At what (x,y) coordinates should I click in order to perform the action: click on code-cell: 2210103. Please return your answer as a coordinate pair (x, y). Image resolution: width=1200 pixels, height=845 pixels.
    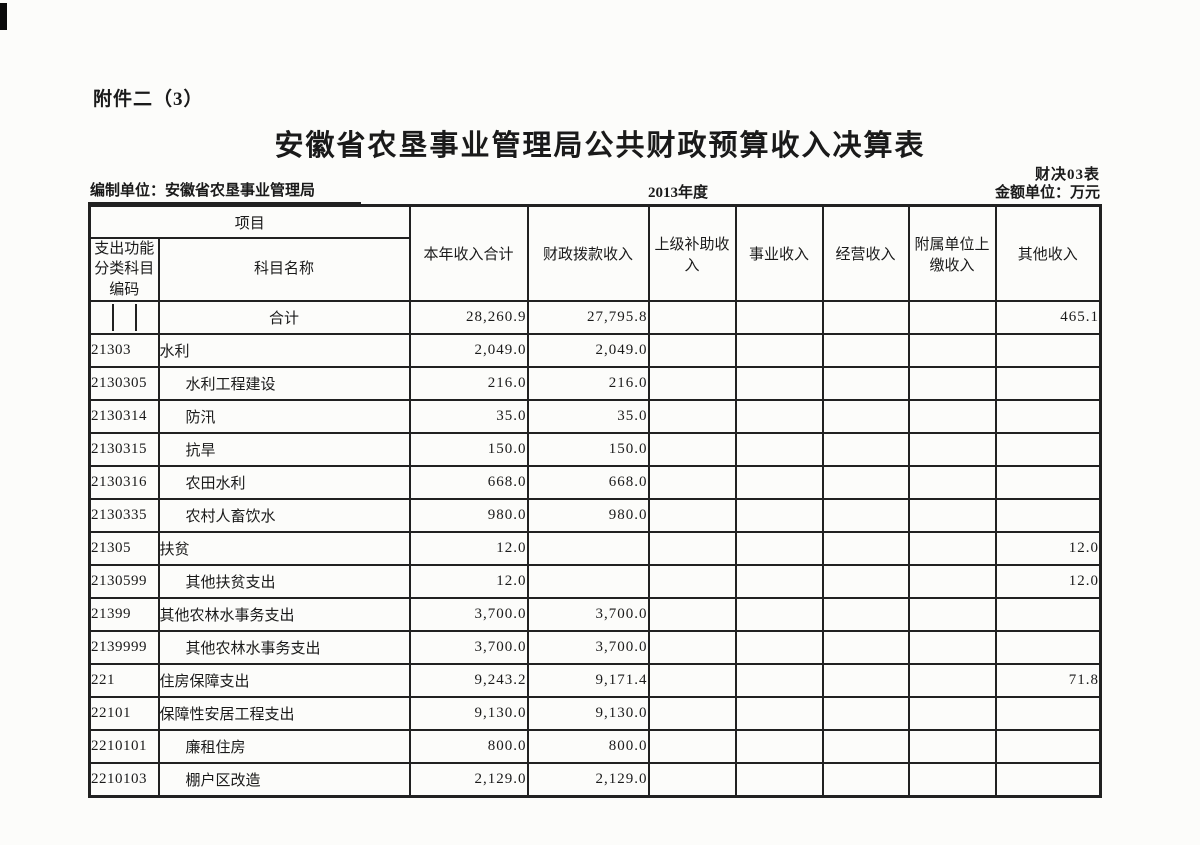
    Looking at the image, I should click on (124, 780).